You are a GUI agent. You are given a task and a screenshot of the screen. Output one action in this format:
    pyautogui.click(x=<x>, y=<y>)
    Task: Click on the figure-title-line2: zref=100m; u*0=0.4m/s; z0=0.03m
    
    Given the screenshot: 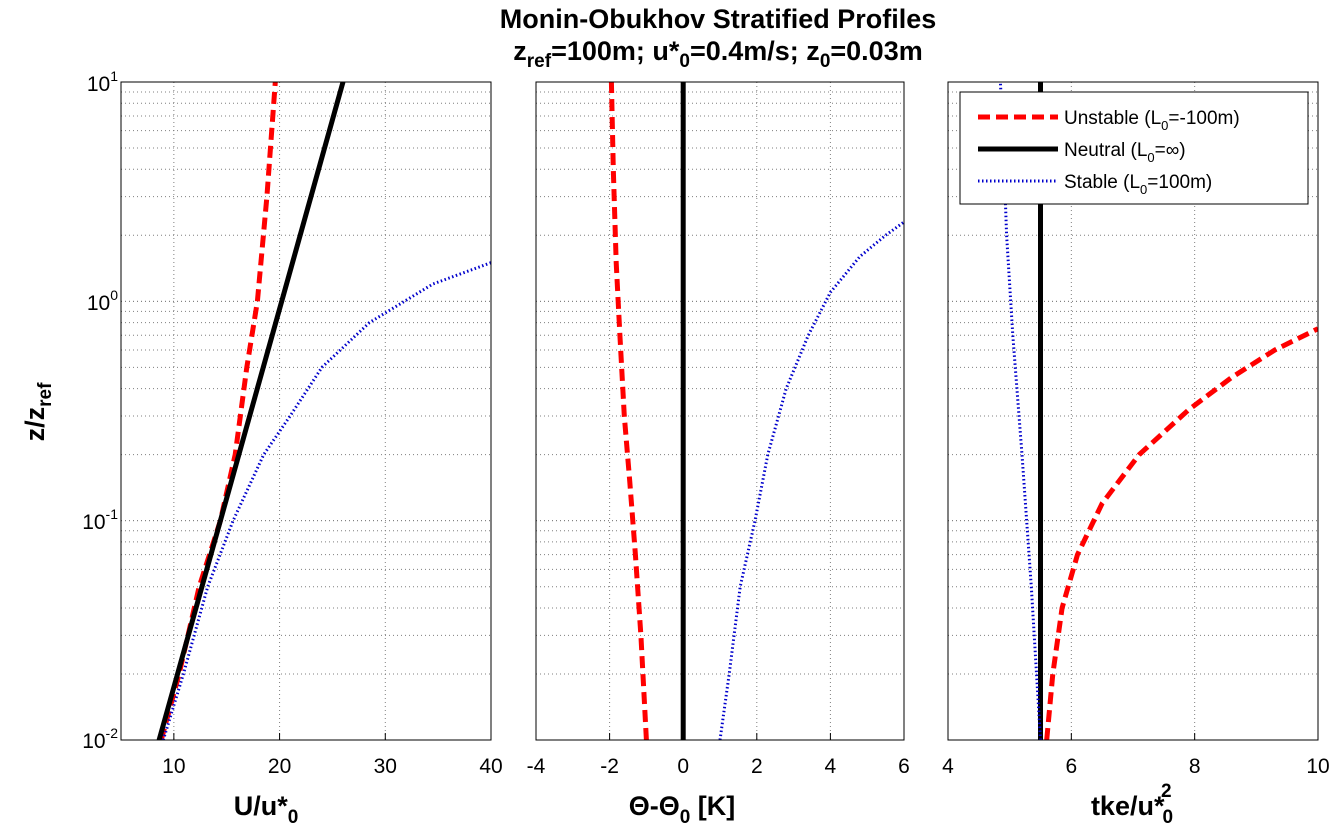 What is the action you would take?
    pyautogui.click(x=717, y=54)
    